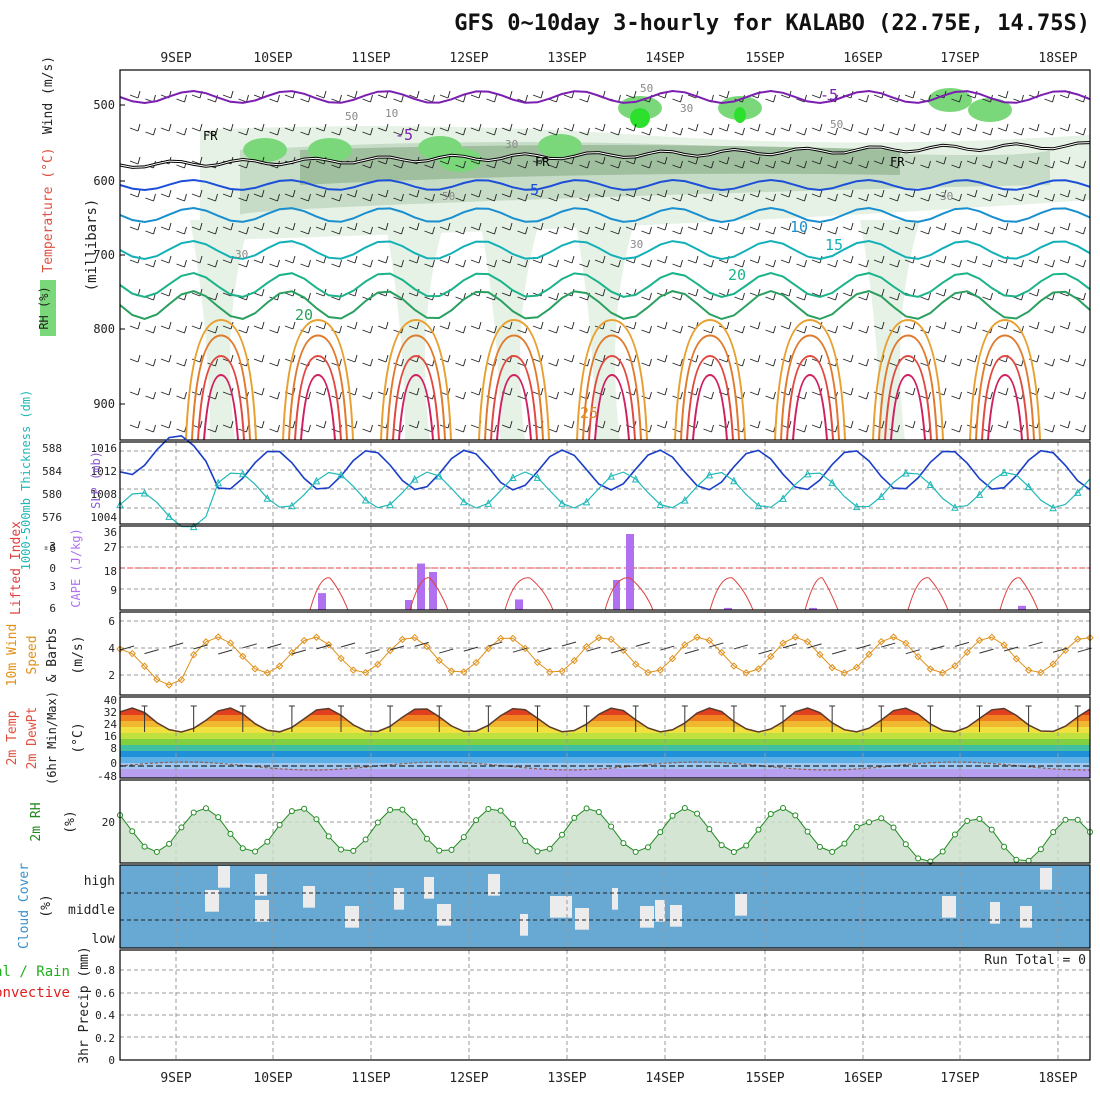 Image resolution: width=1100 pixels, height=1100 pixels. I want to click on temp-tick-label: 8, so click(113, 748).